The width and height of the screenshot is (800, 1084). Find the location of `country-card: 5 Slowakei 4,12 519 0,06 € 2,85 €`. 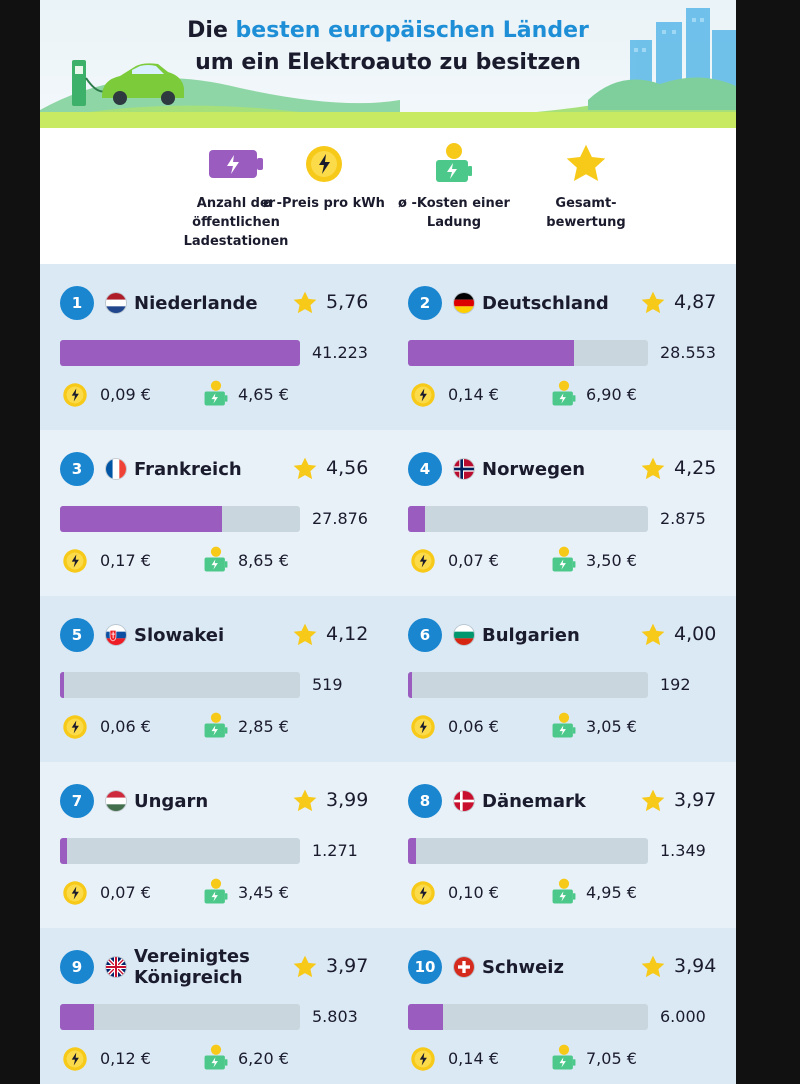

country-card: 5 Slowakei 4,12 519 0,06 € 2,85 € is located at coordinates (214, 679).